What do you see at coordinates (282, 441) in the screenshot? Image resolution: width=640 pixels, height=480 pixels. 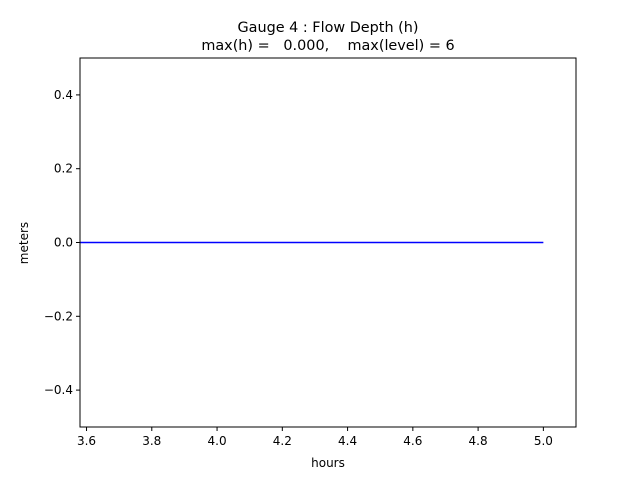 I see `x-tick-label: 4.2` at bounding box center [282, 441].